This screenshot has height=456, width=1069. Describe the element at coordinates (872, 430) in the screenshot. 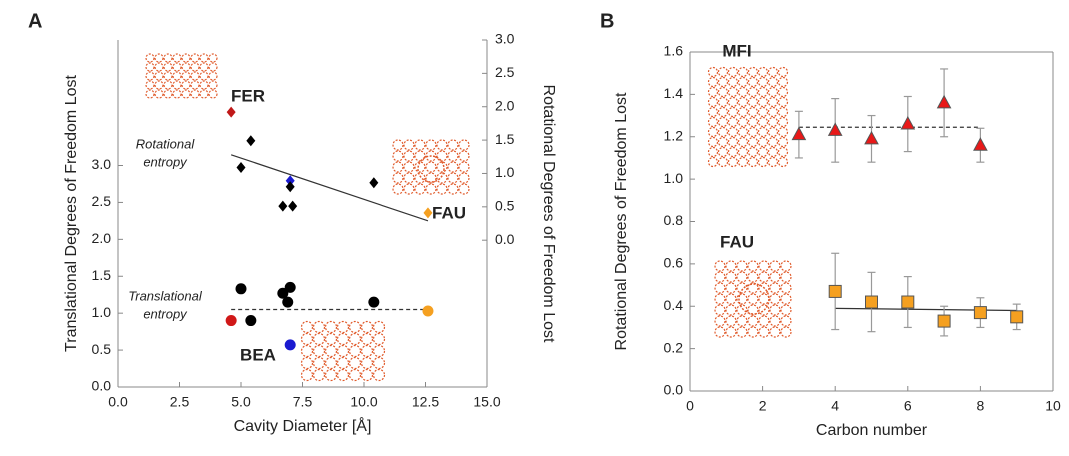

I see `x-axis-title: Carbon number` at that location.